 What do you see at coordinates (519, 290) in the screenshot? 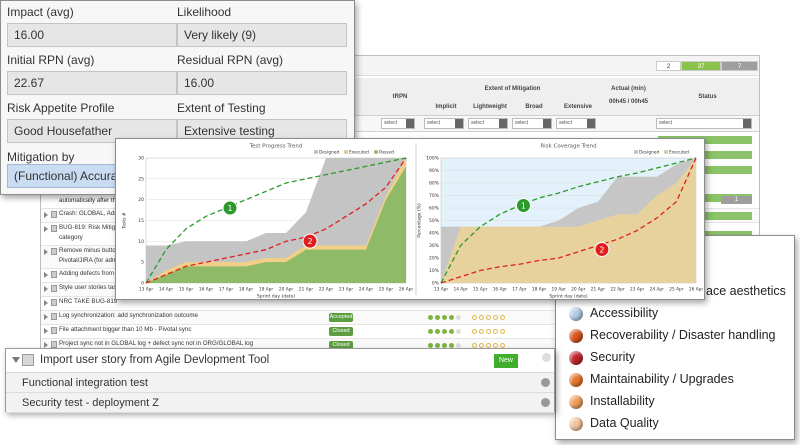
I see `x-tick-label: 17 Apr` at bounding box center [519, 290].